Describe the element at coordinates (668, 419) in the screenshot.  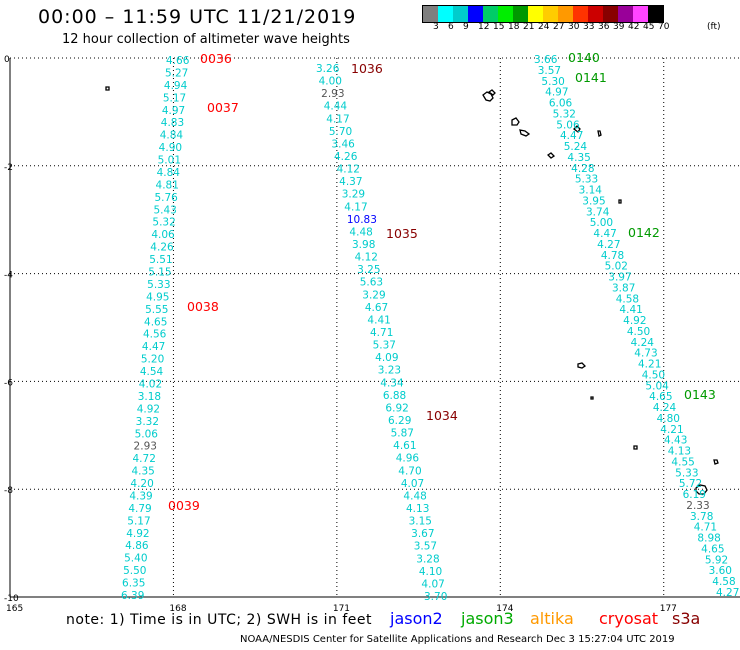
I see `wave-height-value: 4.80` at that location.